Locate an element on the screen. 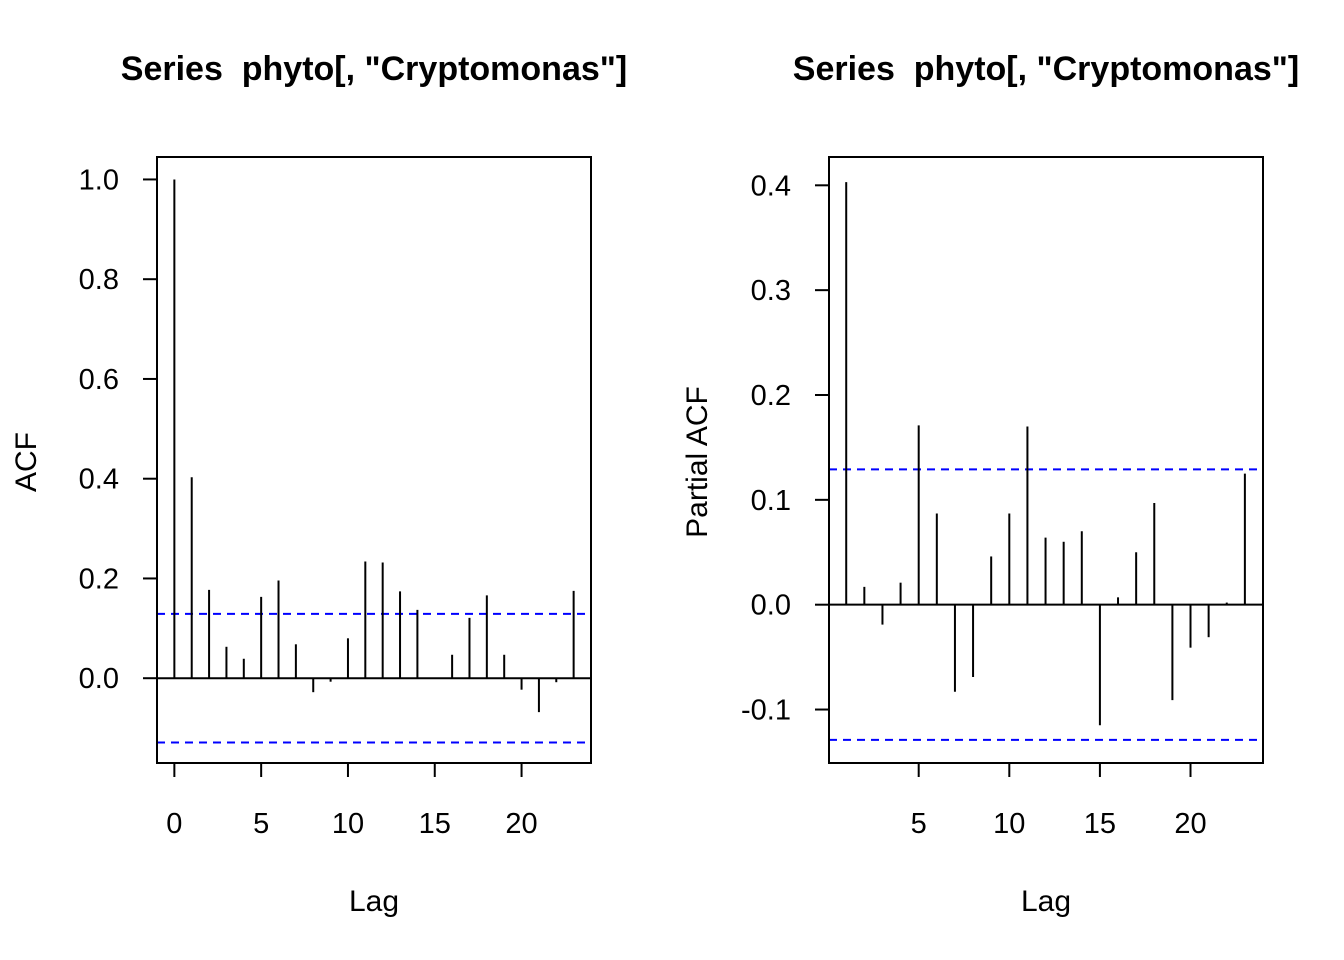 The height and width of the screenshot is (960, 1344). pacf-x-axis-label: Lag is located at coordinates (1046, 901).